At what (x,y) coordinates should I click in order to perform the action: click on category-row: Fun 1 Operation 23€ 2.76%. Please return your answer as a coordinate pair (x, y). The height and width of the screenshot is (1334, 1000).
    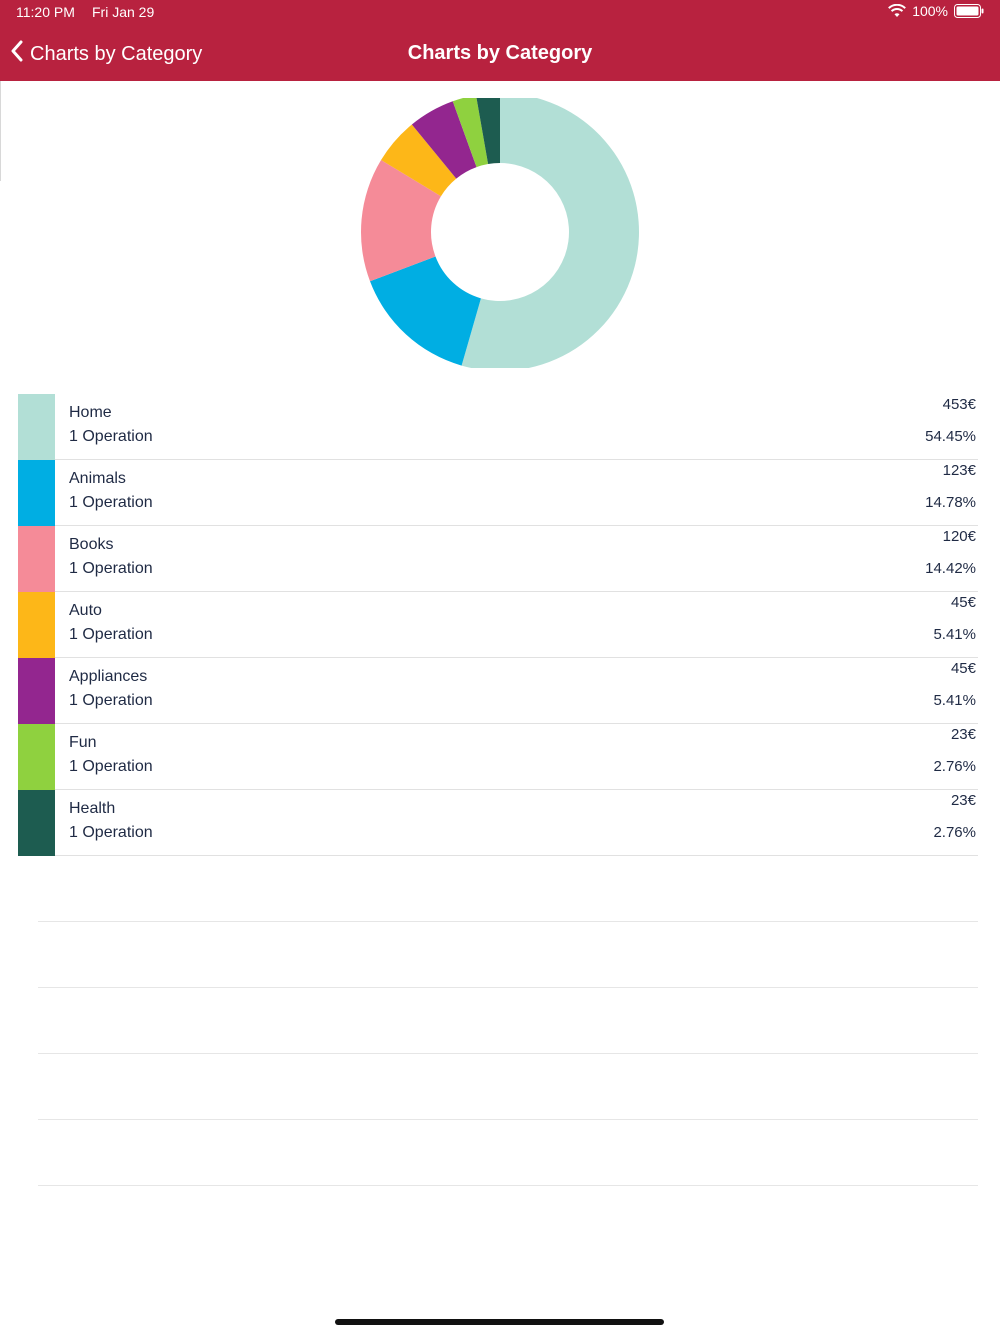
    Looking at the image, I should click on (498, 757).